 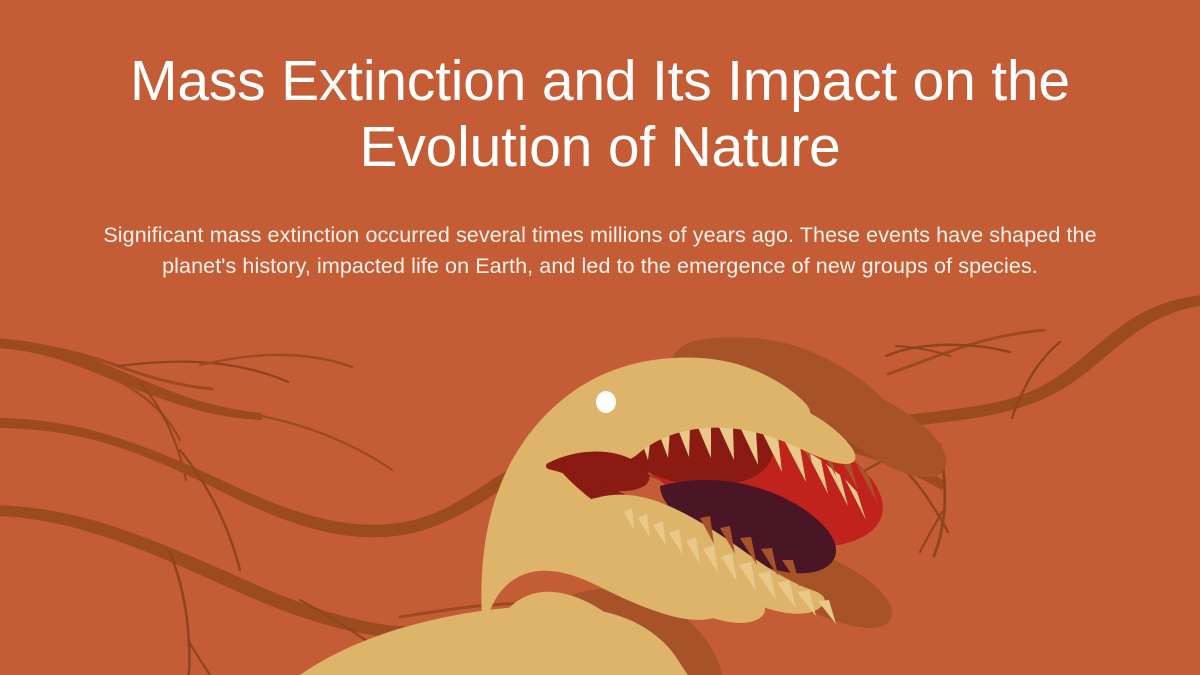 I want to click on right-branch-tip-b, so click(x=948, y=350).